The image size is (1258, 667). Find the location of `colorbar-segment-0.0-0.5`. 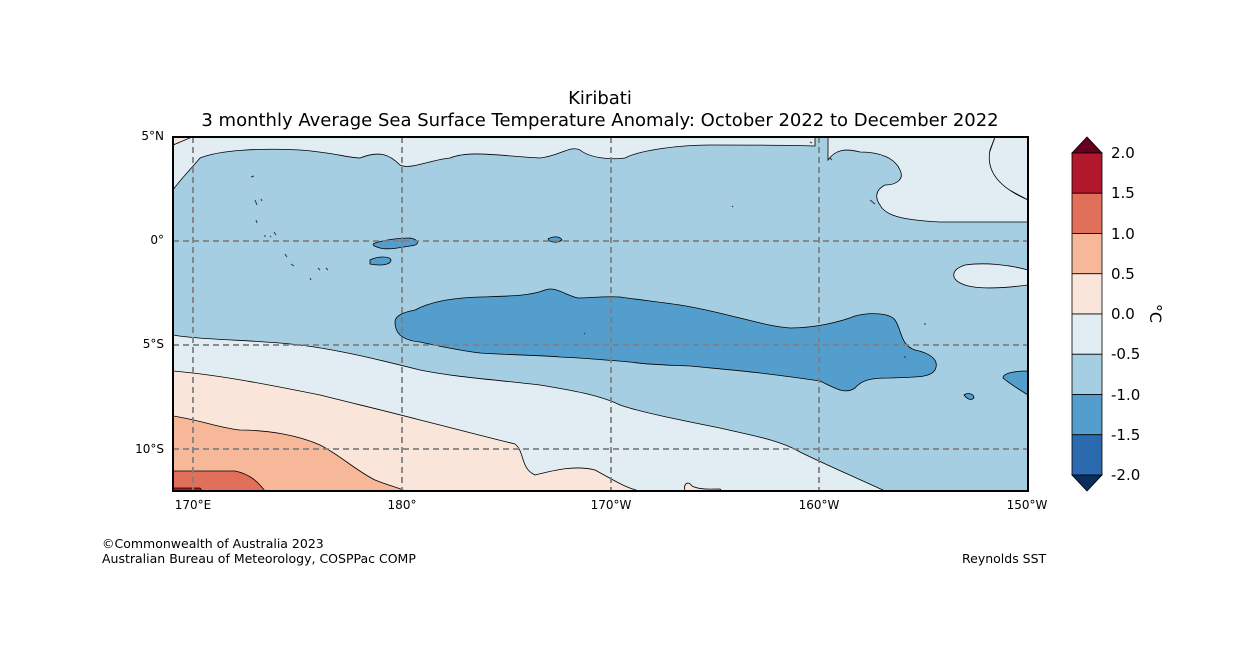

colorbar-segment-0.0-0.5 is located at coordinates (1087, 294).